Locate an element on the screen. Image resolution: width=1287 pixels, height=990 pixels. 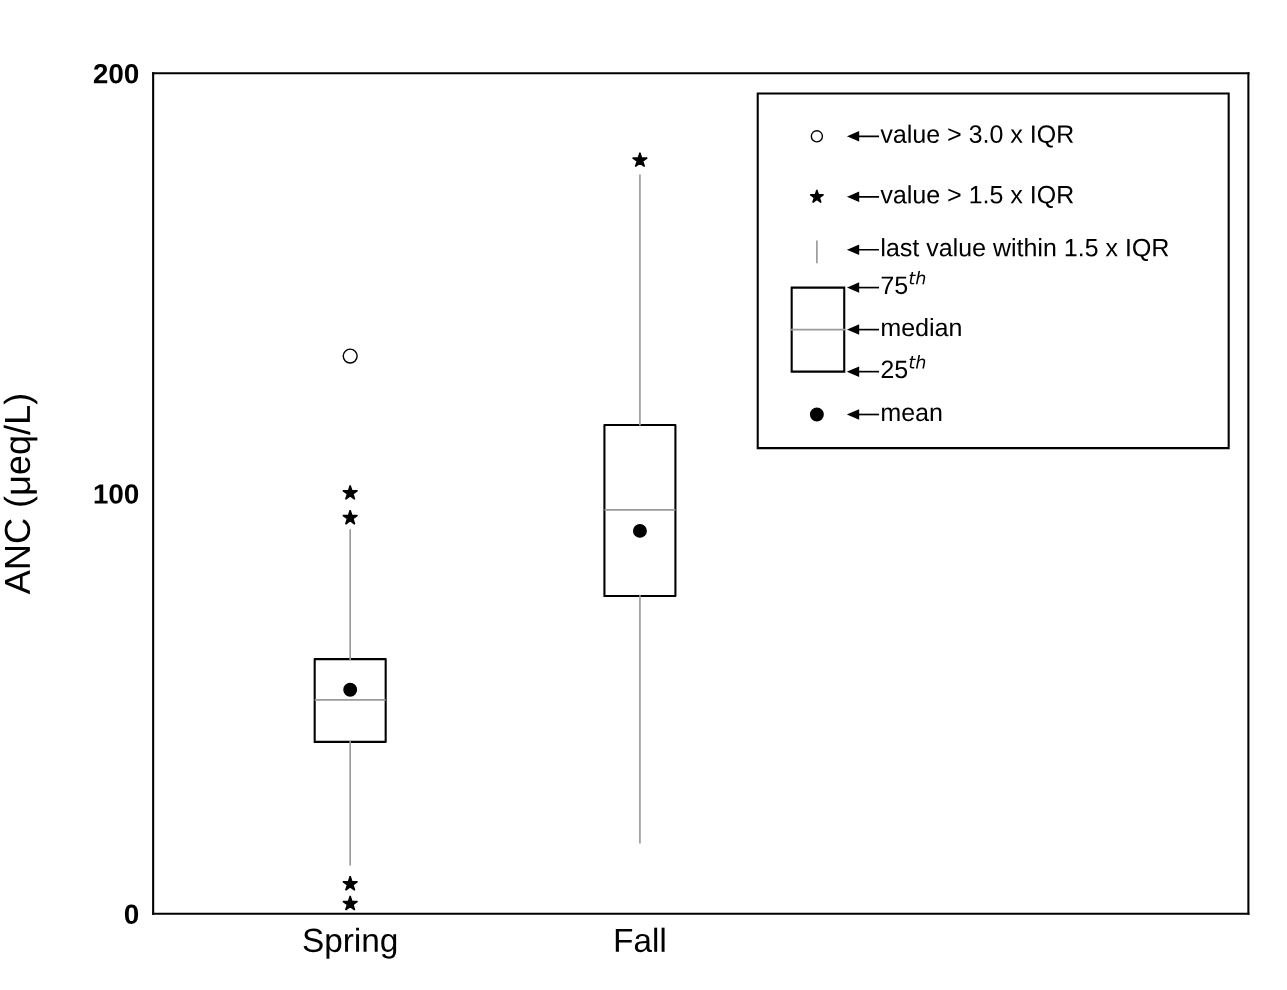
y-tick-label: 0 is located at coordinates (131, 914).